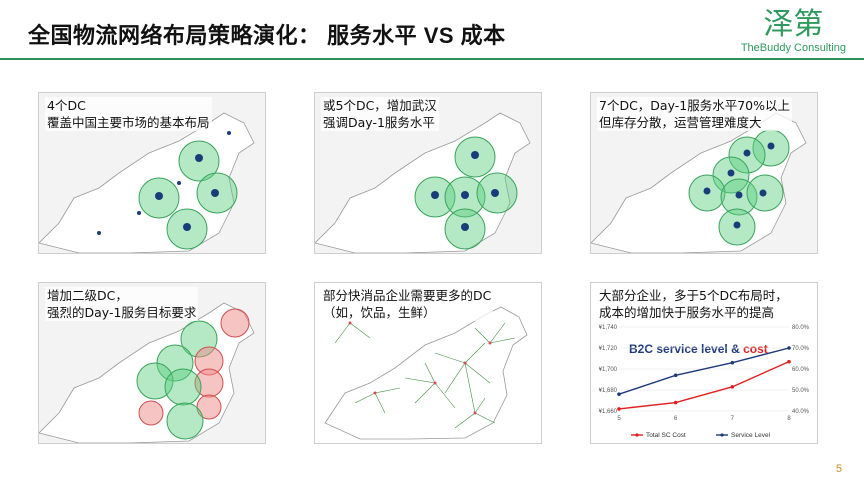 This screenshot has height=485, width=864. Describe the element at coordinates (407, 304) in the screenshot. I see `panel-caption: 部分快消品企业需要更多的DC （如，饮品，生鲜）` at that location.